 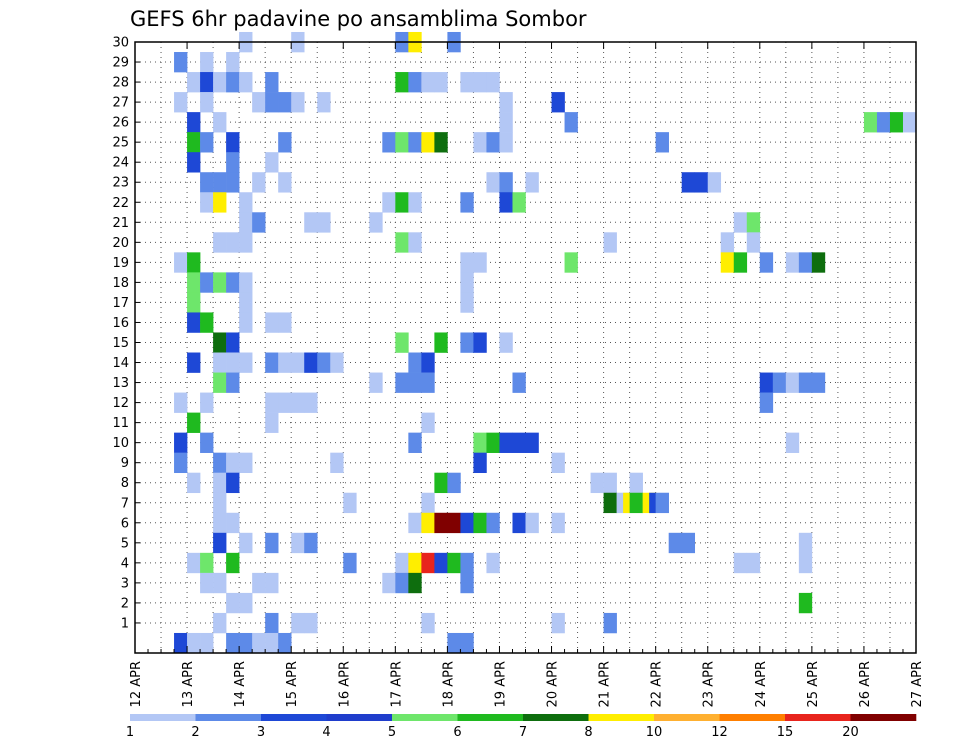 I want to click on colorbar-tick-label: 8, so click(x=588, y=732).